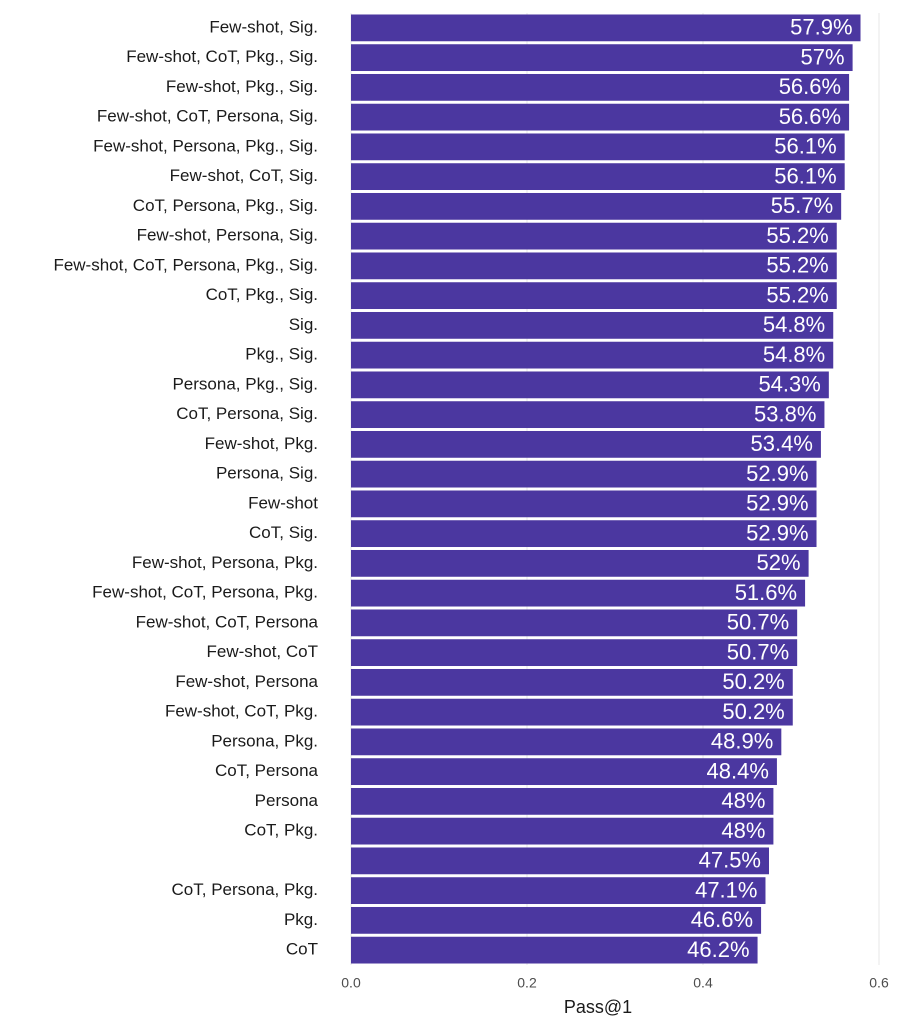 This screenshot has height=1025, width=897. What do you see at coordinates (821, 27) in the screenshot?
I see `value-label: 57.9%` at bounding box center [821, 27].